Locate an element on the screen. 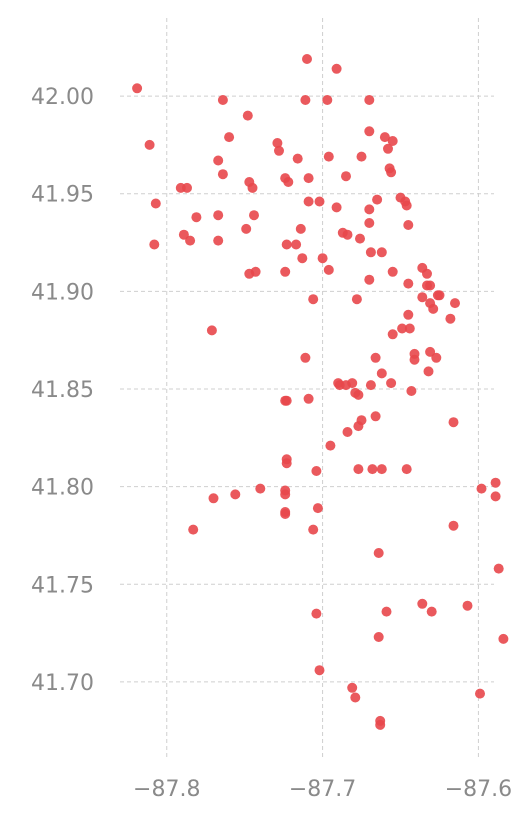  x-tick-label: −87.8 is located at coordinates (166, 789).